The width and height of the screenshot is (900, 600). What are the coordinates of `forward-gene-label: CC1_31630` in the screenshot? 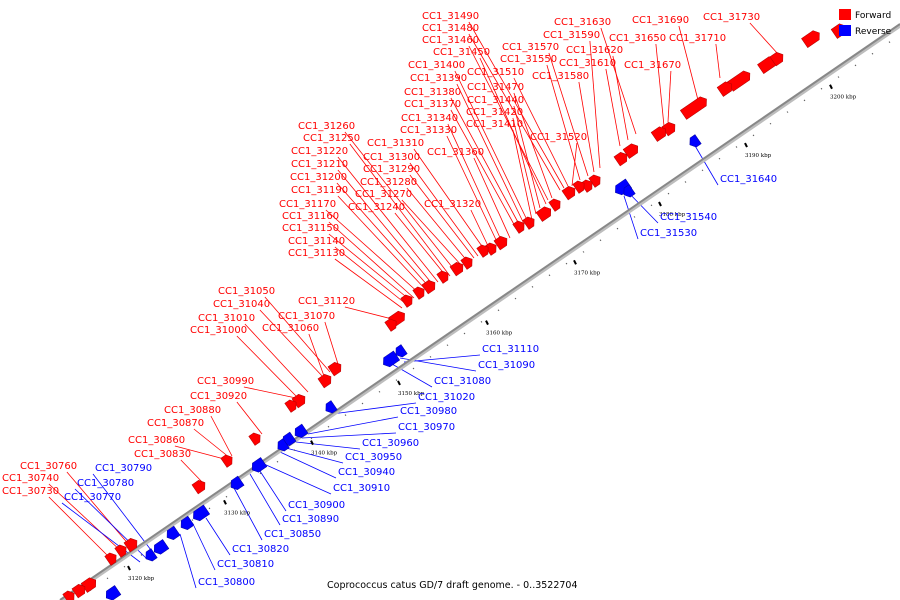 It's located at (582, 22).